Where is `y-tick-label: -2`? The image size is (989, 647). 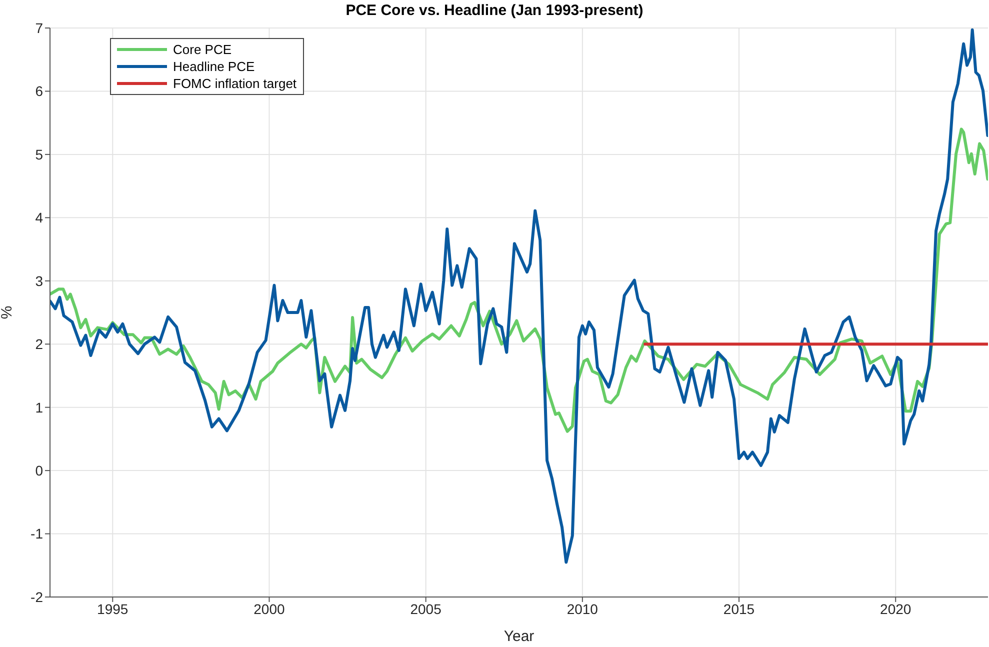 y-tick-label: -2 is located at coordinates (37, 596).